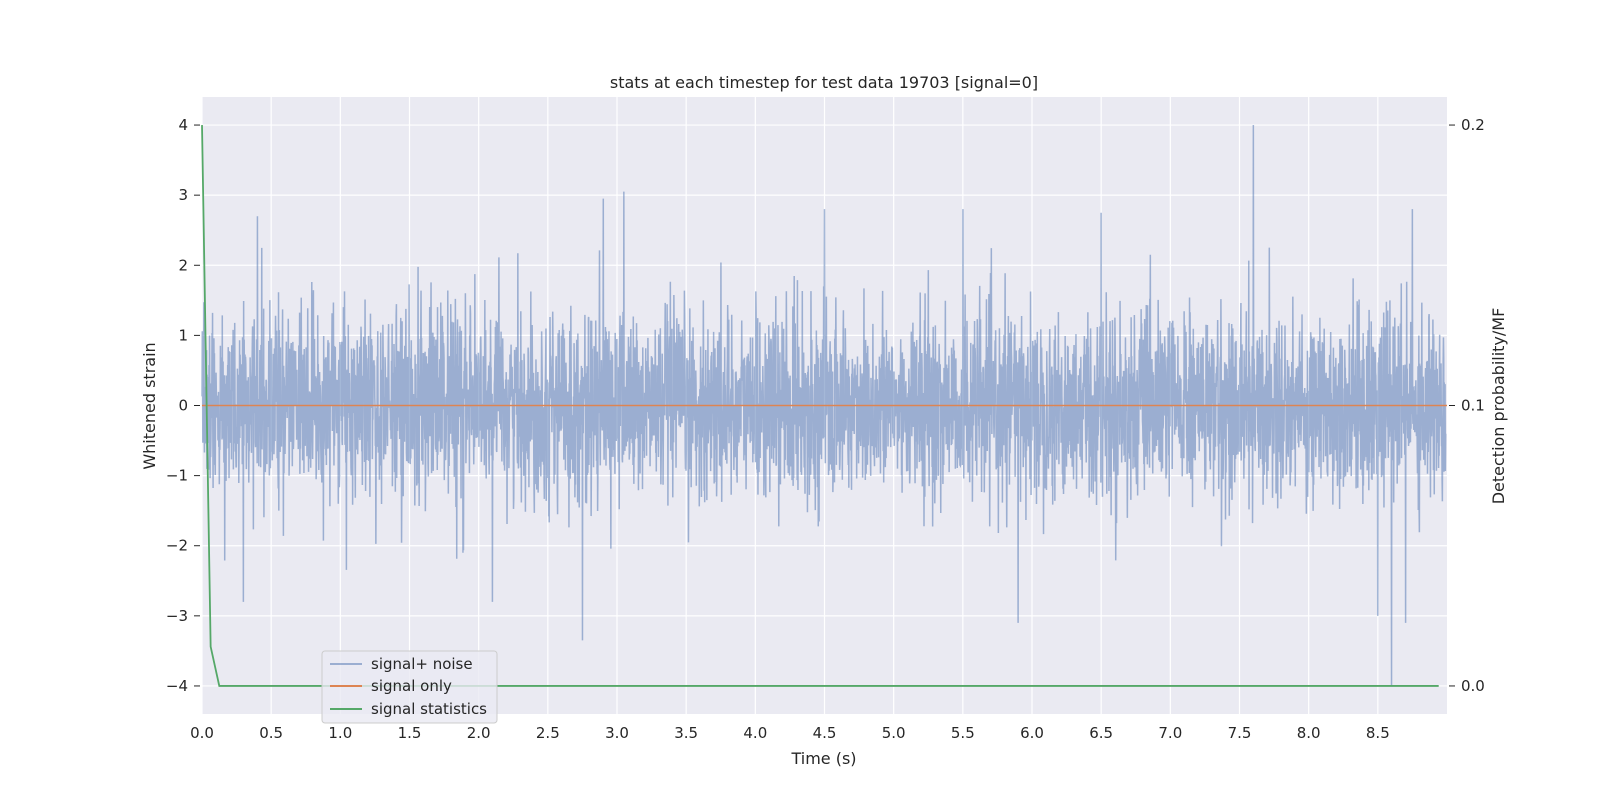 Image resolution: width=1600 pixels, height=800 pixels. Describe the element at coordinates (1309, 733) in the screenshot. I see `x-tick-label: 8.0` at that location.